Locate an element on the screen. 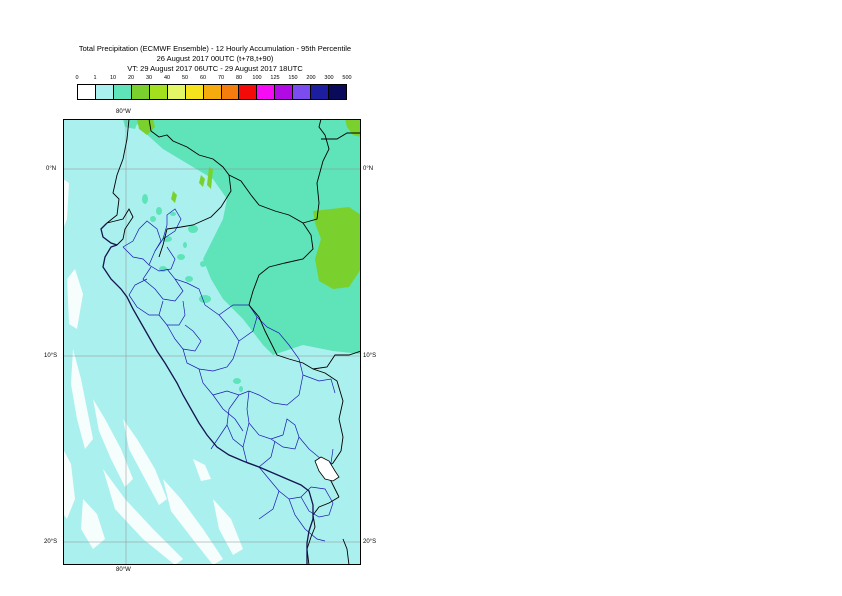 The width and height of the screenshot is (842, 596). legend-tick-label: 40 is located at coordinates (167, 78).